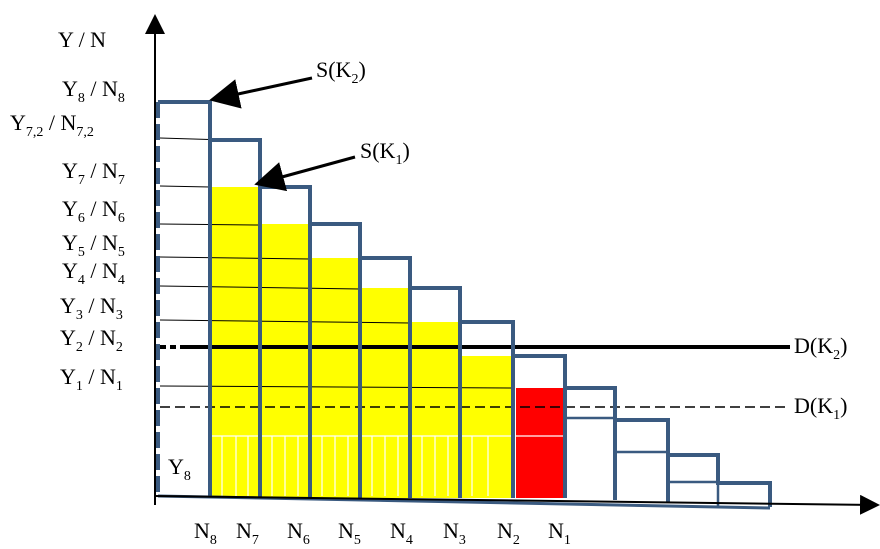 Image resolution: width=880 pixels, height=549 pixels. What do you see at coordinates (93, 273) in the screenshot?
I see `y-tick-label-y4: Y4 / N4` at bounding box center [93, 273].